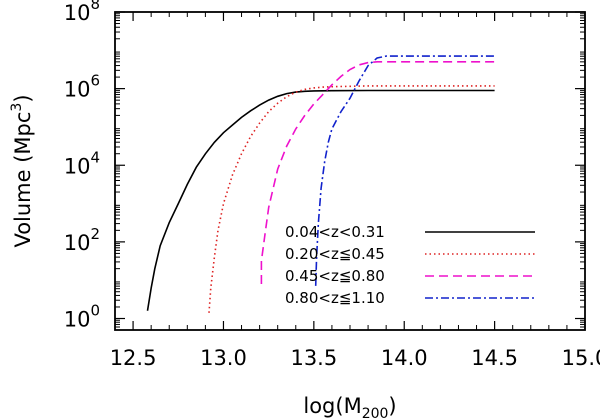  I want to click on y-tick-label: 10⁴, so click(82, 163).